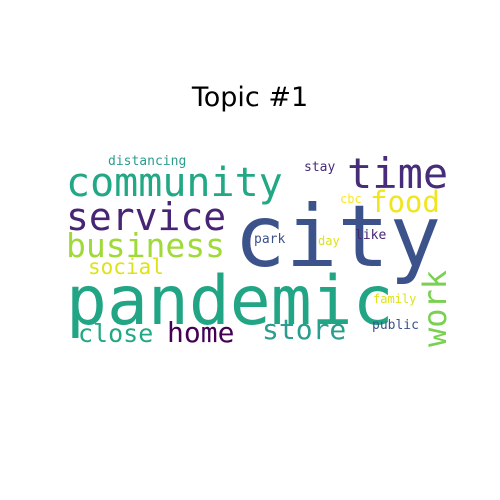 The image size is (500, 500). I want to click on word-distancing: distancing, so click(147, 161).